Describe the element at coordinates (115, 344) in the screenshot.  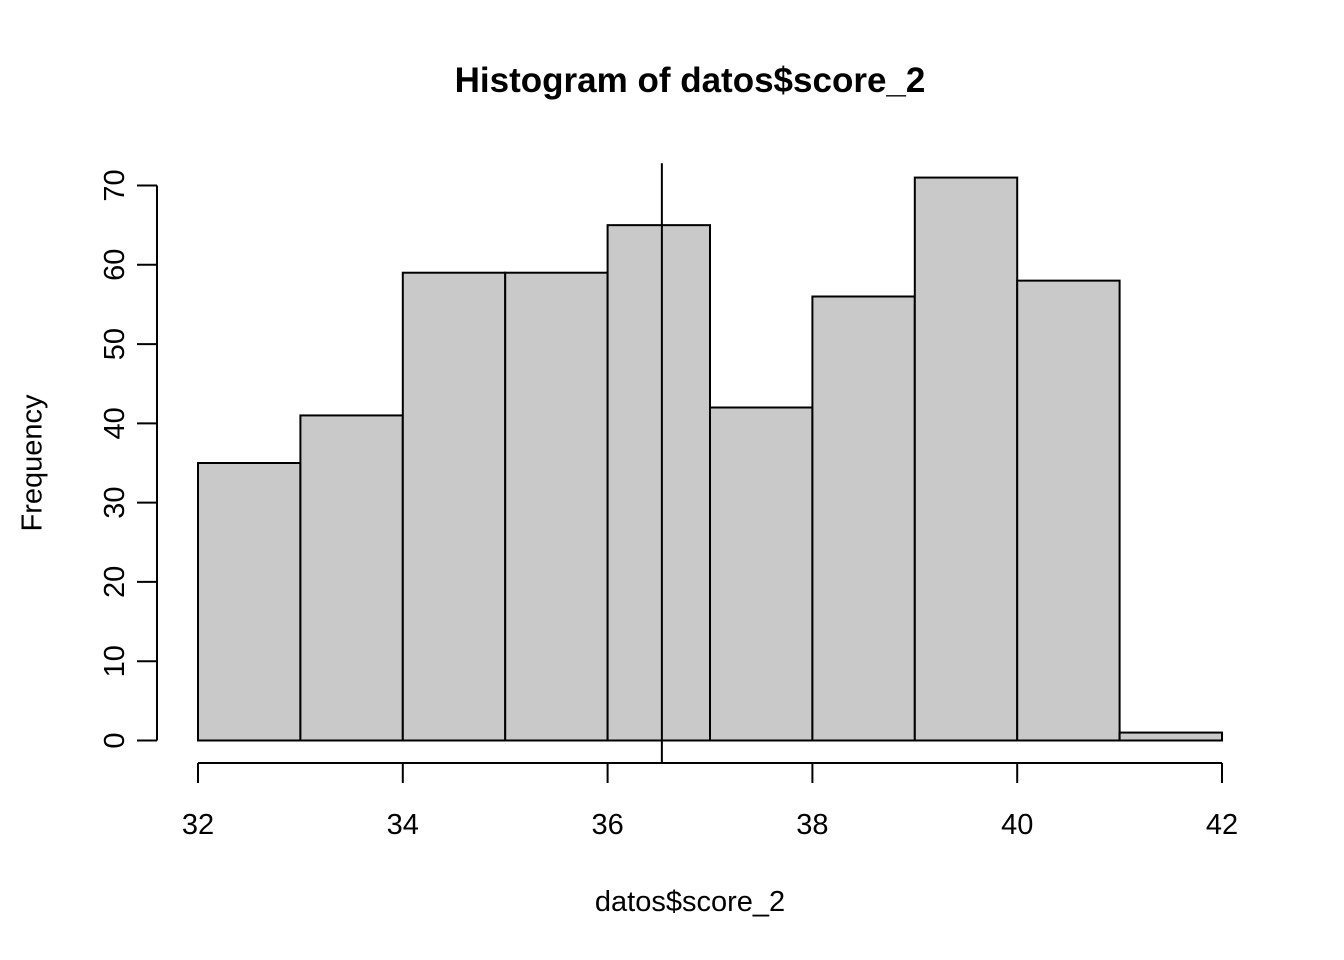
I see `y-tick-label: 50` at that location.